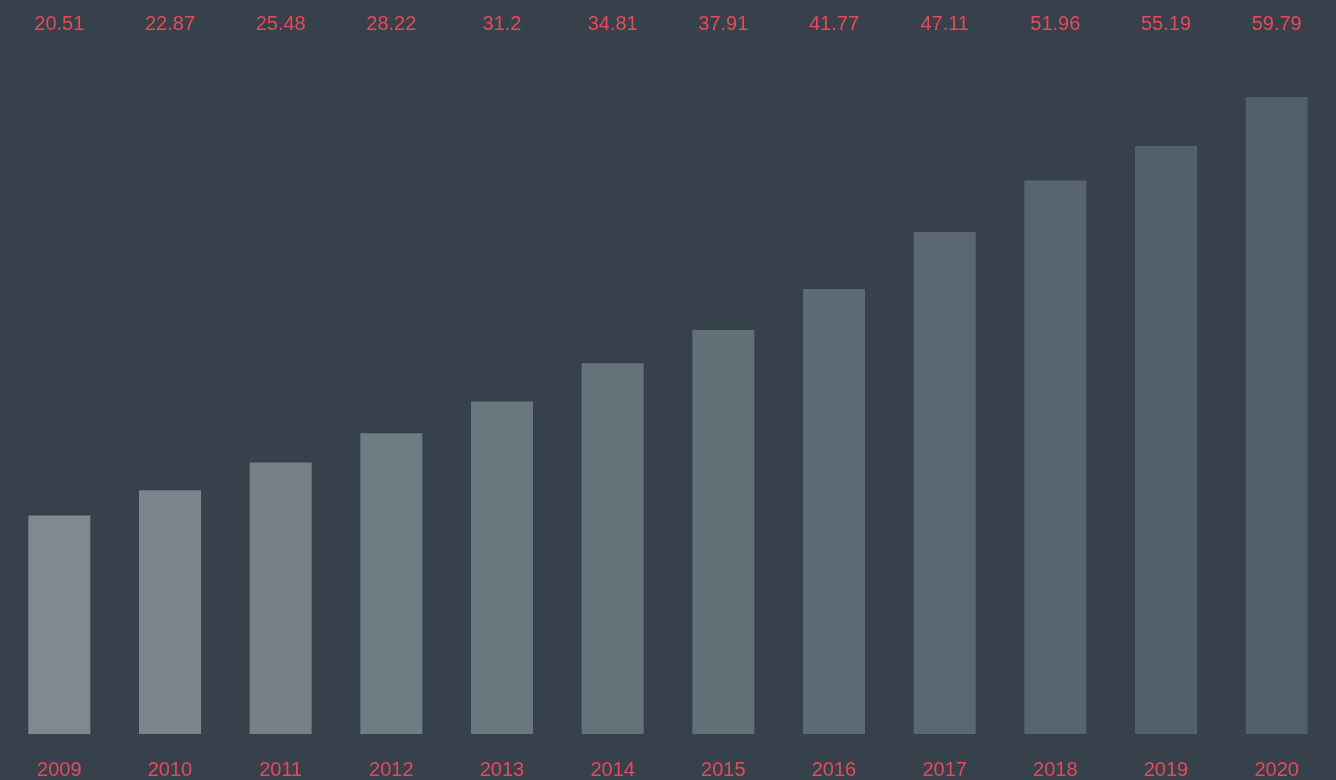  I want to click on data-label: 37.91, so click(723, 23).